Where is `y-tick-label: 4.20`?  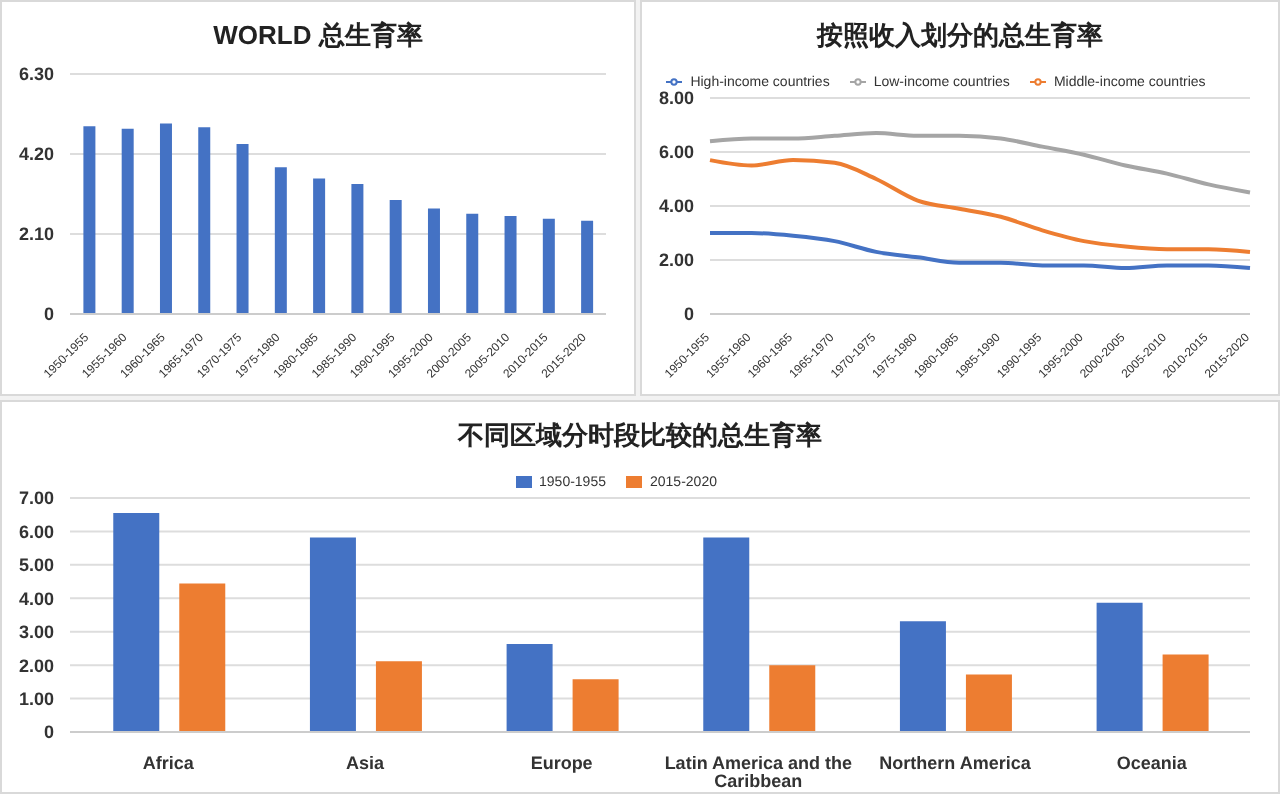 y-tick-label: 4.20 is located at coordinates (36, 154).